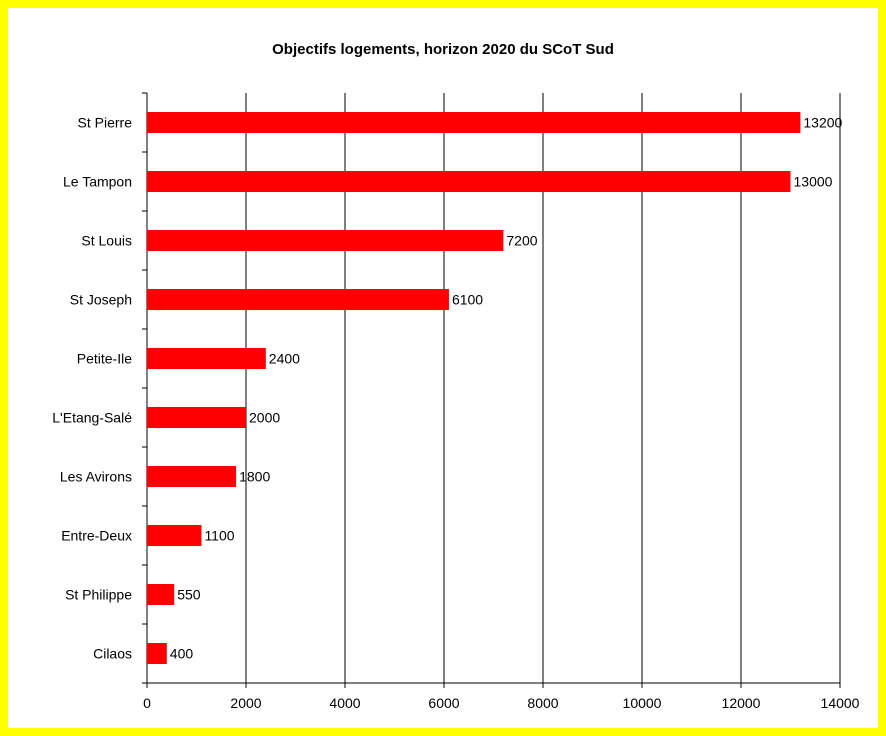  I want to click on data-label: 13200, so click(822, 123).